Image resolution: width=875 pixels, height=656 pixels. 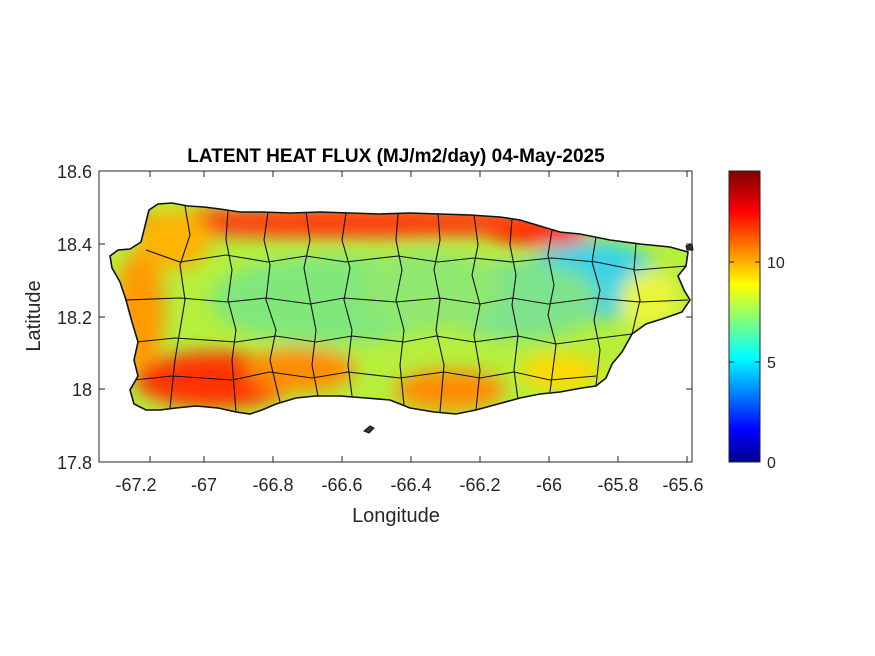 What do you see at coordinates (272, 485) in the screenshot?
I see `x-tick-label: -66.8` at bounding box center [272, 485].